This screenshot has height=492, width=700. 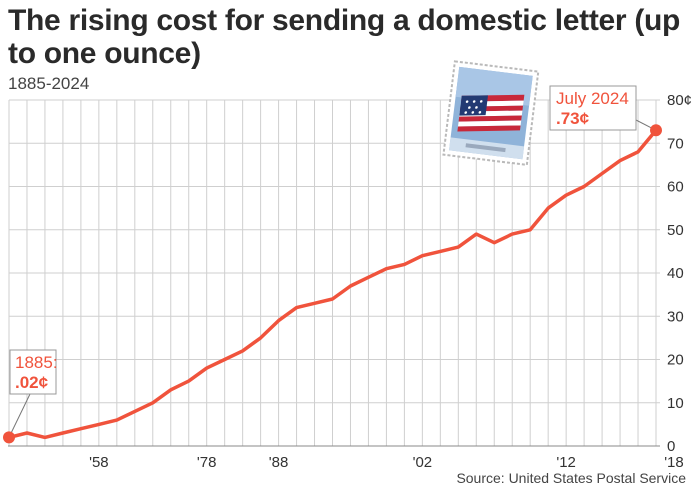 What do you see at coordinates (675, 187) in the screenshot?
I see `y-tick-label: 60` at bounding box center [675, 187].